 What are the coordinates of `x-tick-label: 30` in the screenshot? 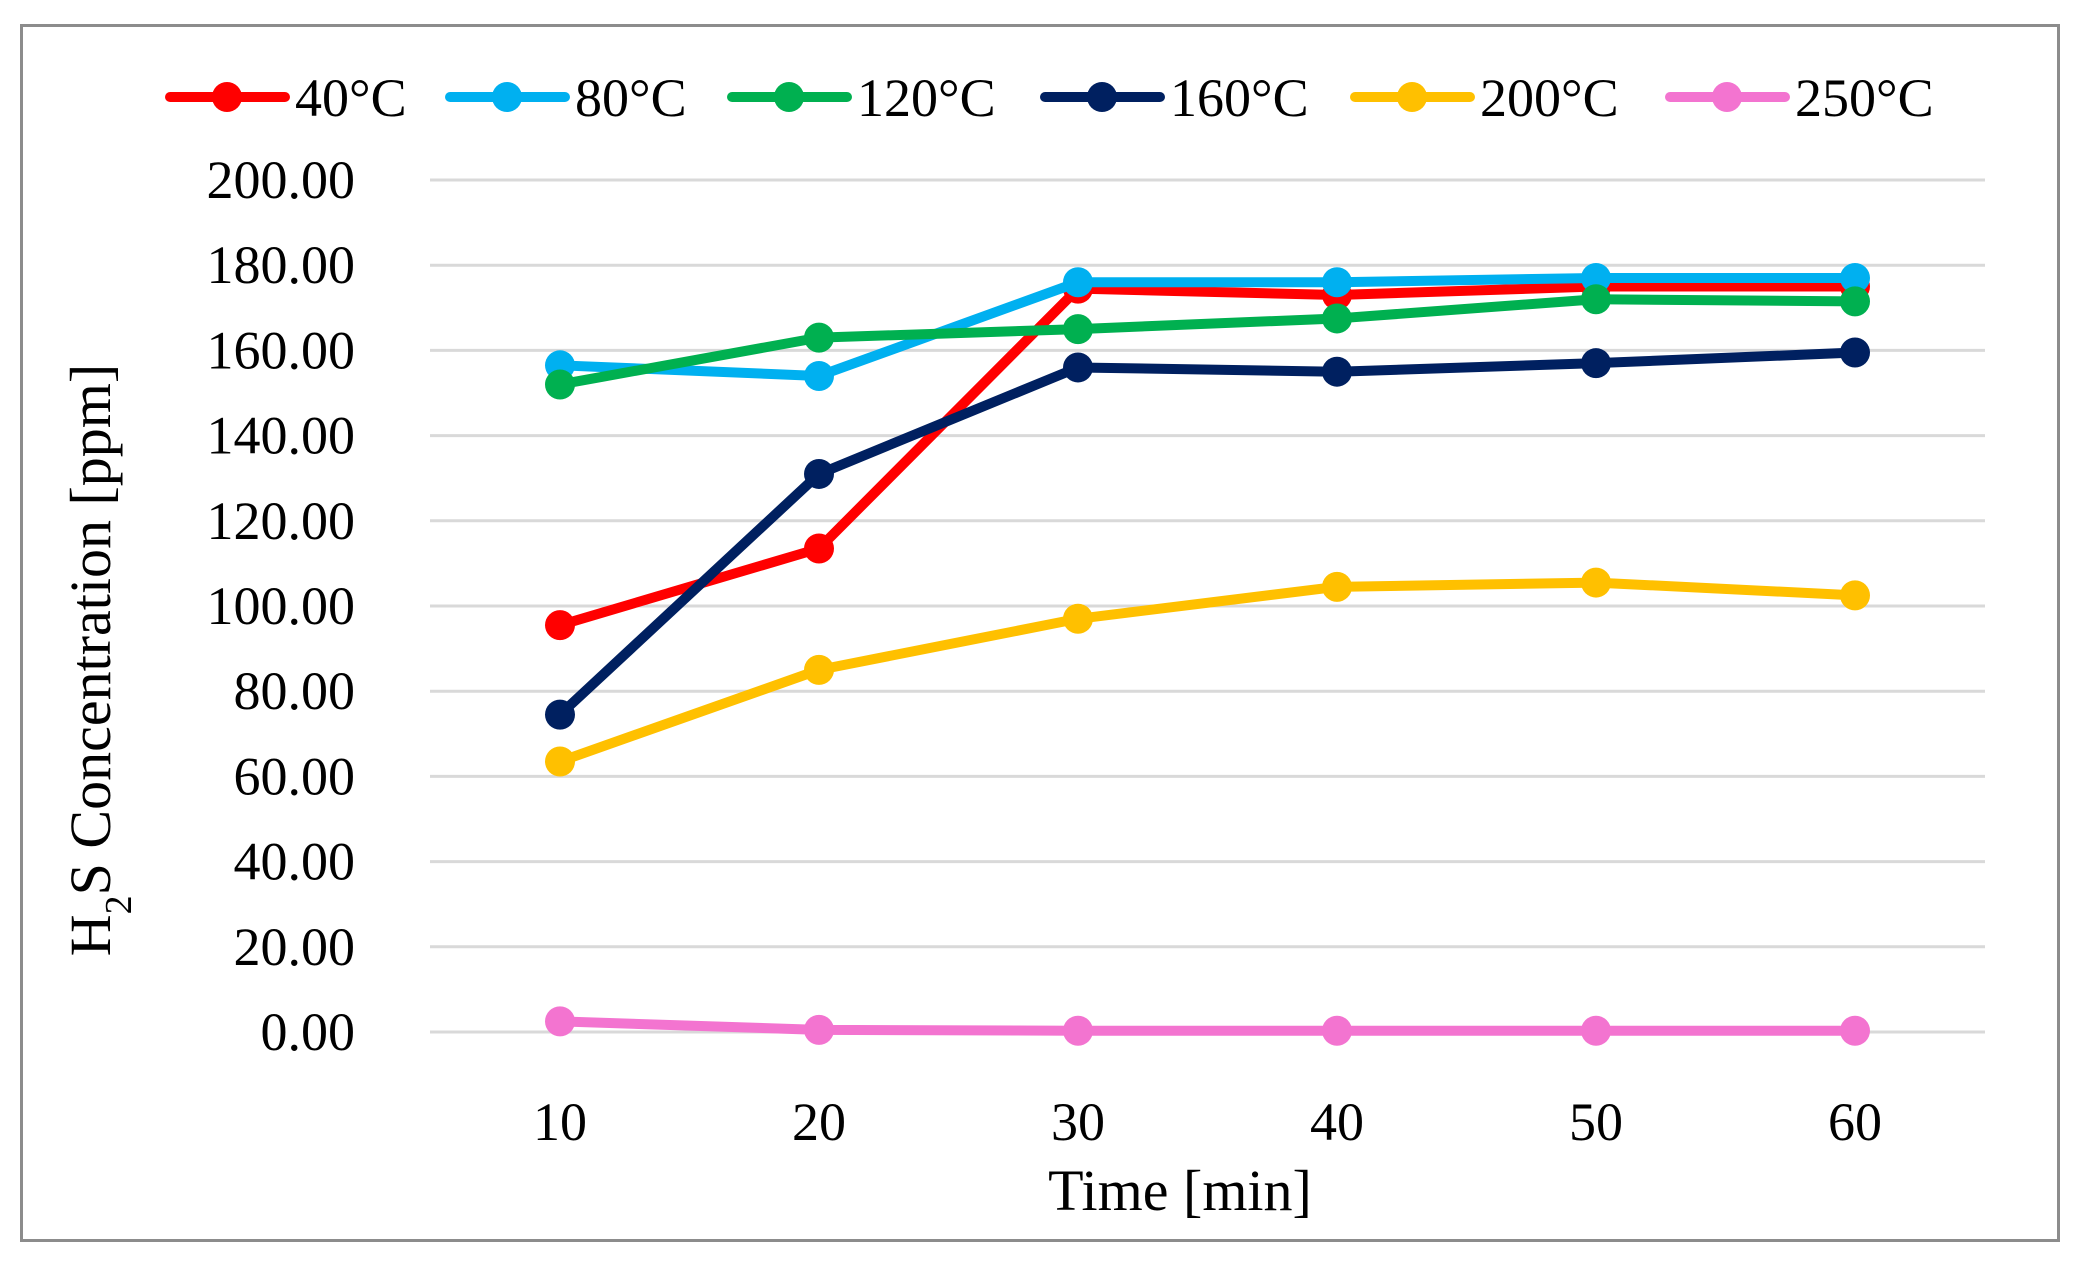 It's located at (1078, 1122).